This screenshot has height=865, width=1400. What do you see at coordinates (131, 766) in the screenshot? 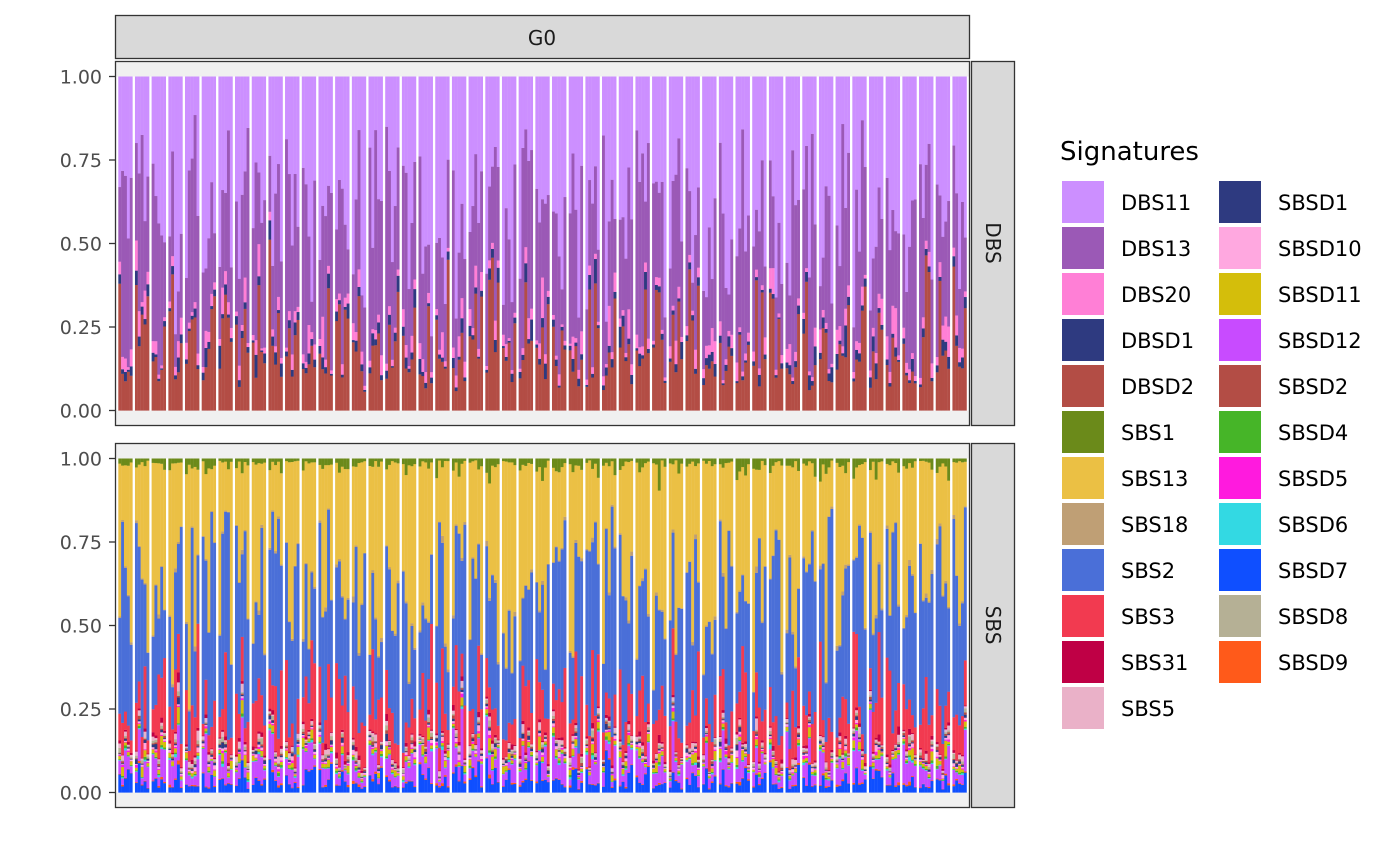
I see `bar-segment-sbs-sbsd6` at bounding box center [131, 766].